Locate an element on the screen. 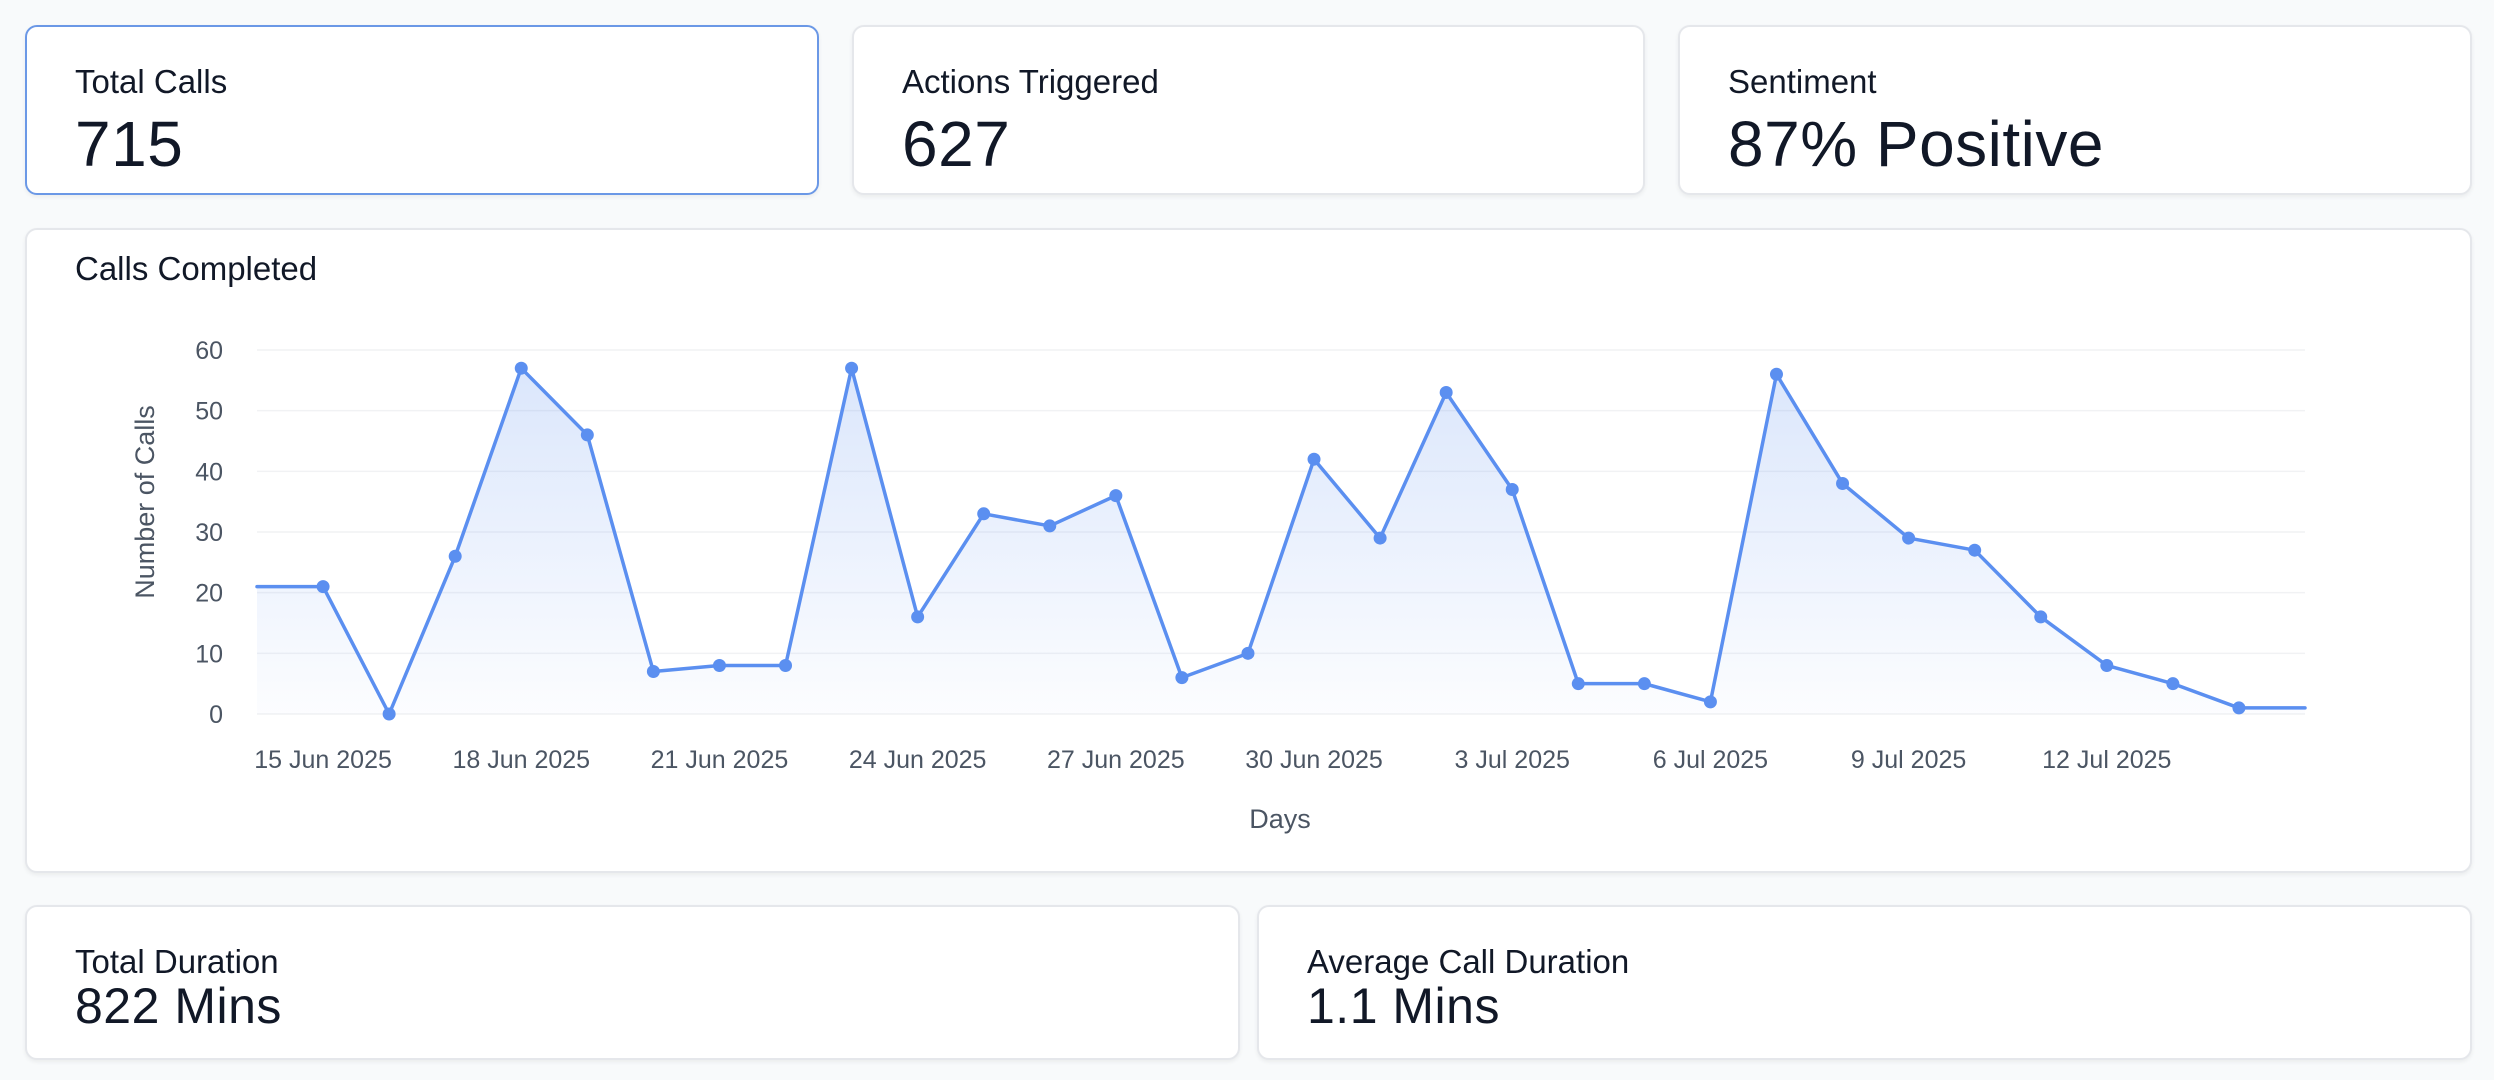 The height and width of the screenshot is (1080, 2494). stat-label: Total Calls is located at coordinates (151, 81).